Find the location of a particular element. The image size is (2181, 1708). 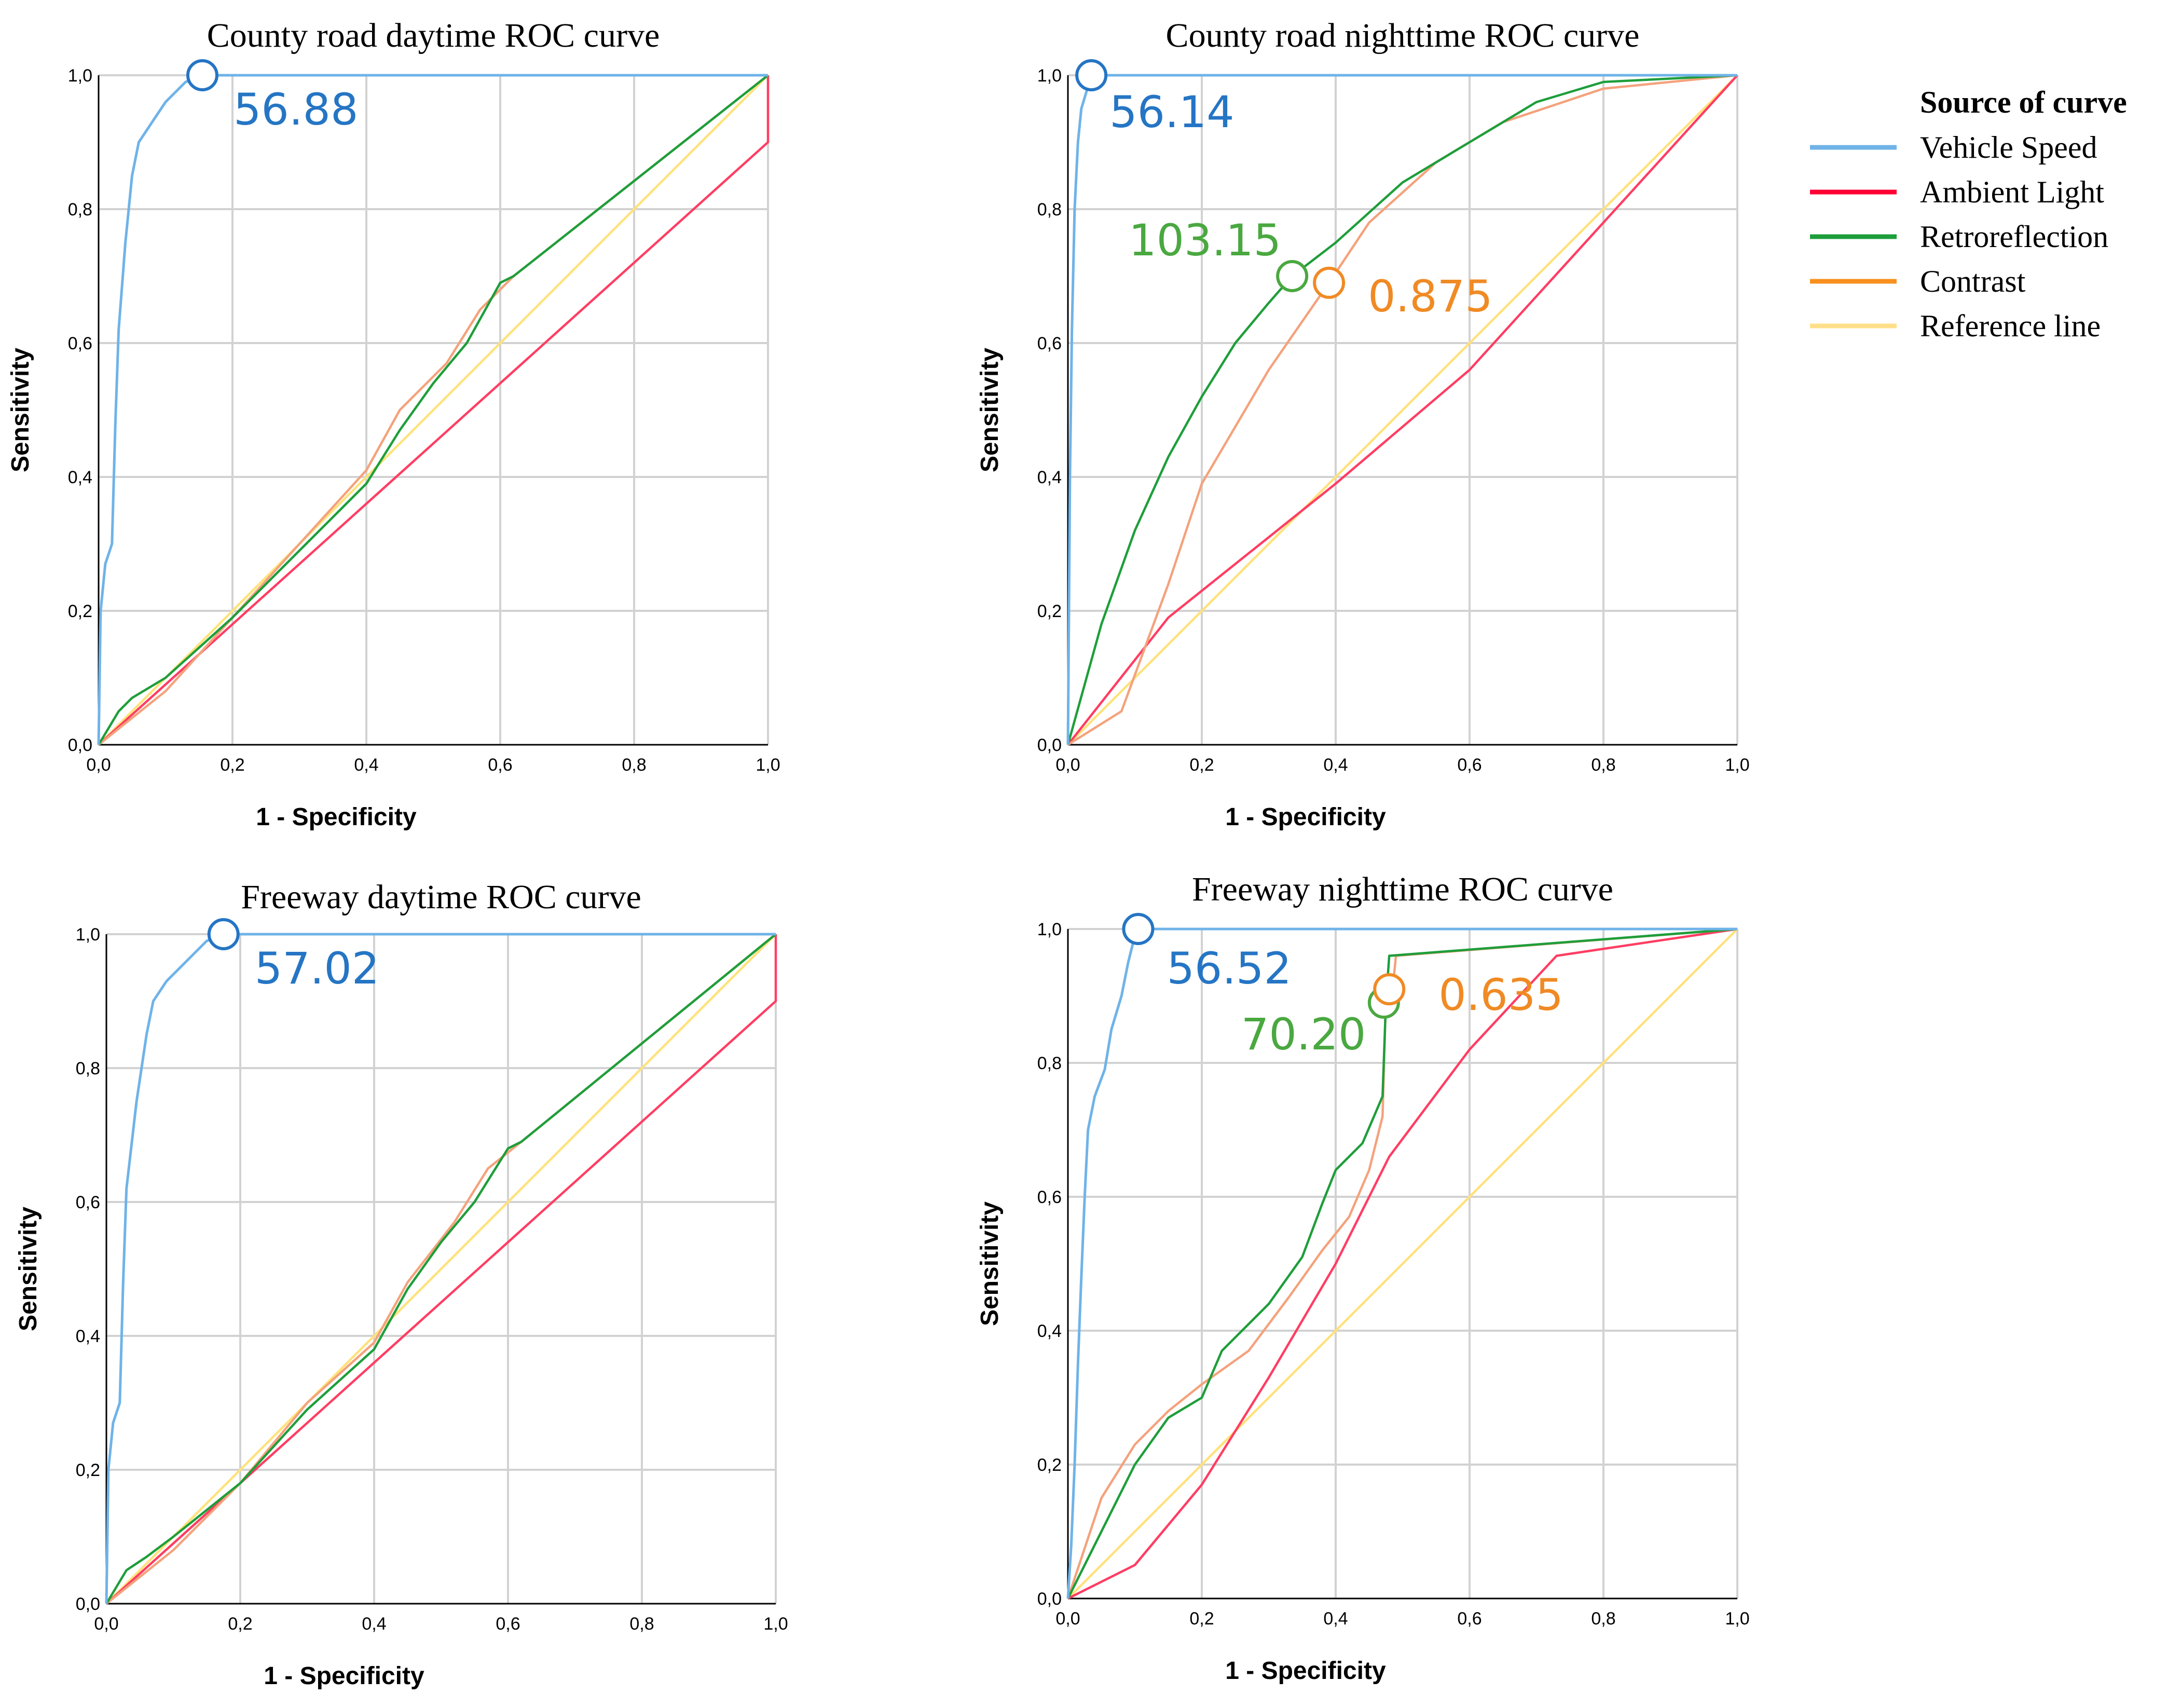

series-line-contrast is located at coordinates (441, 1269).